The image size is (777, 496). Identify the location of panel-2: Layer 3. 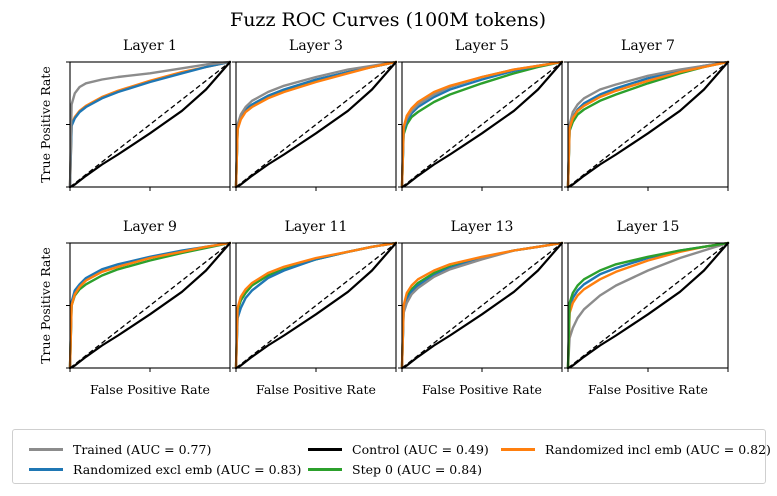
(315, 114).